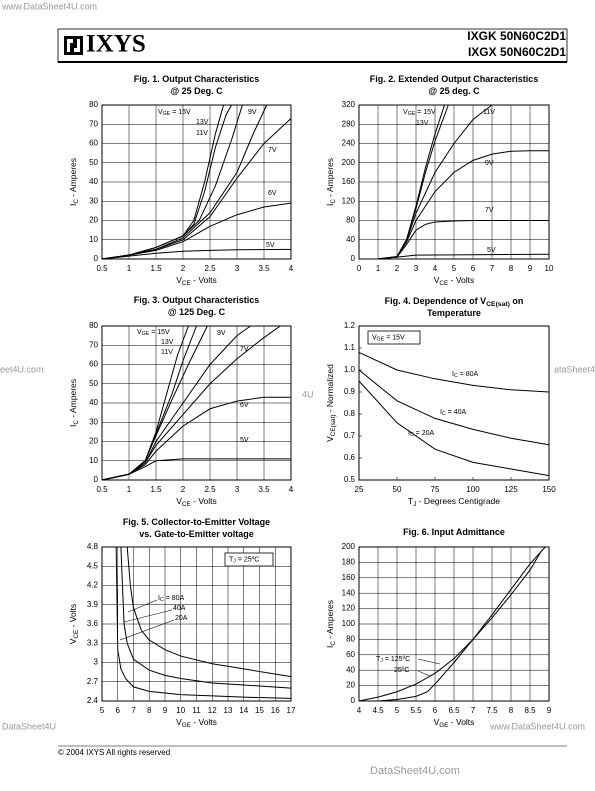 This screenshot has width=595, height=791. Describe the element at coordinates (29, 726) in the screenshot. I see `watermark: DataSheet4U` at that location.